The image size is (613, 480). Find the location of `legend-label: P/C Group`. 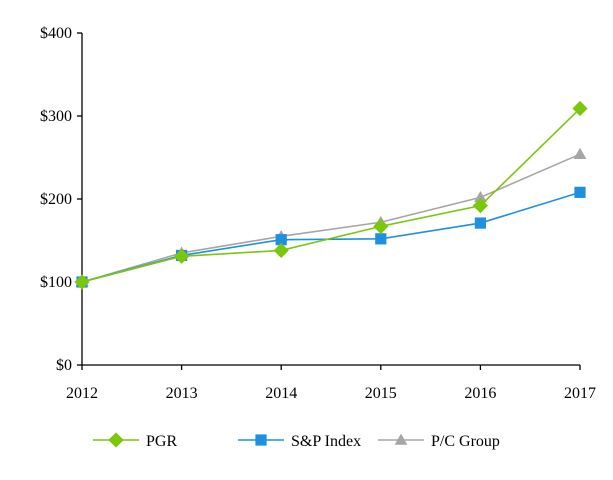

legend-label: P/C Group is located at coordinates (465, 441).